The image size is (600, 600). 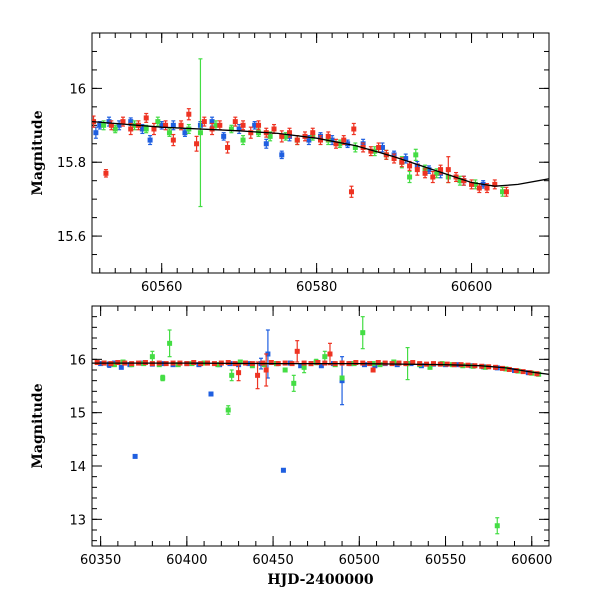 What do you see at coordinates (77, 520) in the screenshot?
I see `y-tick-label: 13` at bounding box center [77, 520].